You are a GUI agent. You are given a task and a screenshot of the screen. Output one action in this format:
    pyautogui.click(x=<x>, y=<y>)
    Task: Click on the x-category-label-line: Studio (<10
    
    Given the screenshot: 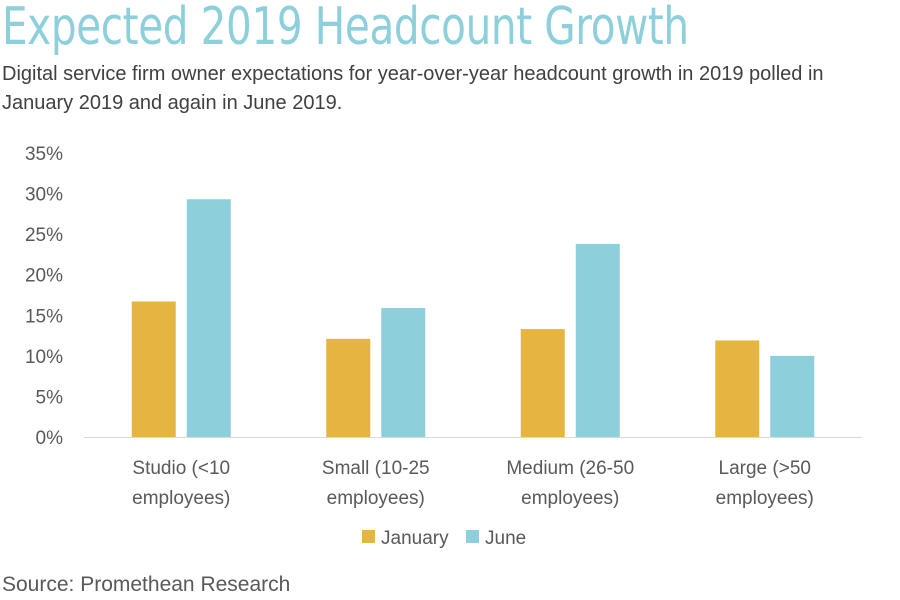 What is the action you would take?
    pyautogui.click(x=181, y=468)
    